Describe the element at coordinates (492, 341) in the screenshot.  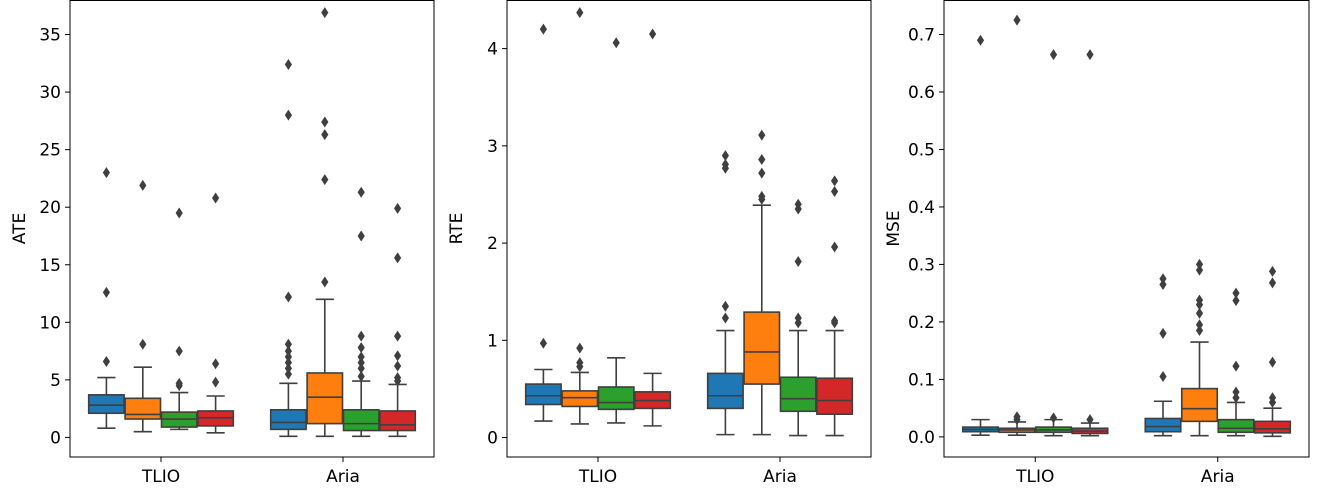
I see `y-tick-label: 1` at that location.